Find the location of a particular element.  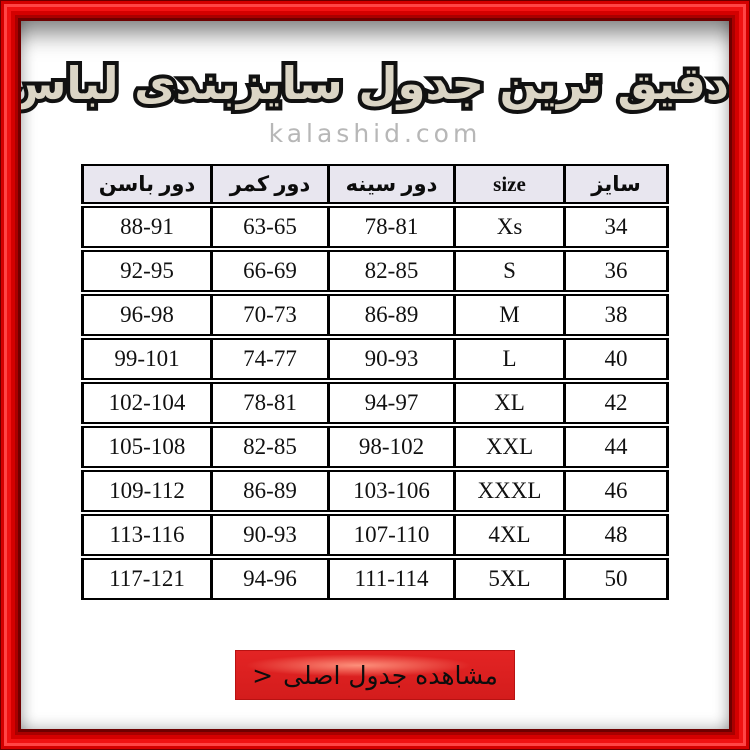

table-row: 46 XXXL 103-106 86-89 109-112 is located at coordinates (375, 491).